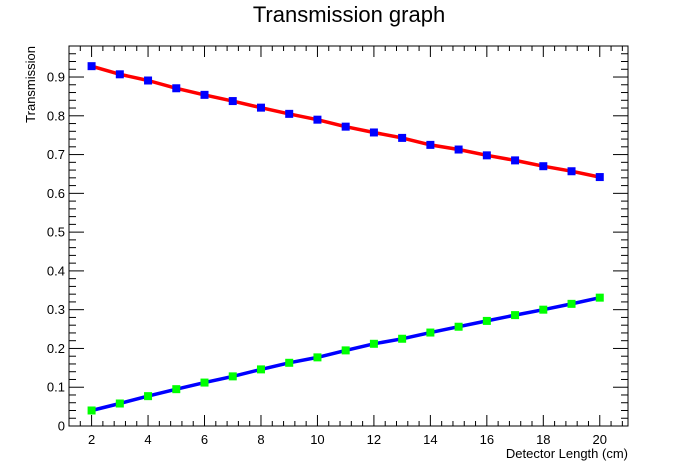 The height and width of the screenshot is (474, 698). What do you see at coordinates (374, 439) in the screenshot?
I see `x-tick-label: 12` at bounding box center [374, 439].